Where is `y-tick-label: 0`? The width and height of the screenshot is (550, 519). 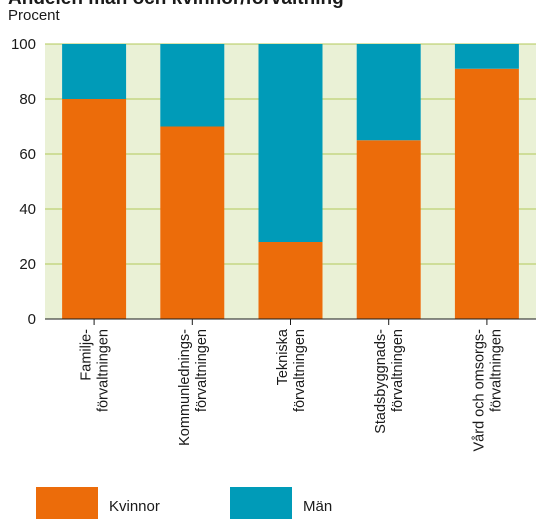
y-tick-label: 0 is located at coordinates (32, 319).